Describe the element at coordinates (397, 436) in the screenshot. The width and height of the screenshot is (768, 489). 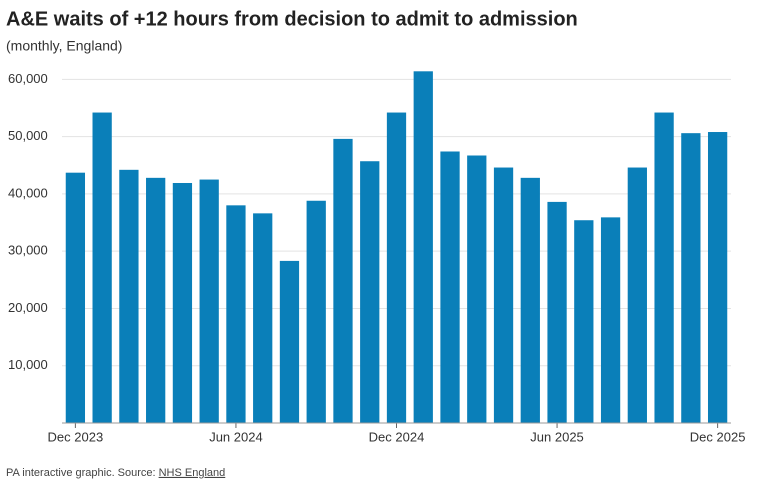
I see `x-tick-label: Dec 2024` at that location.